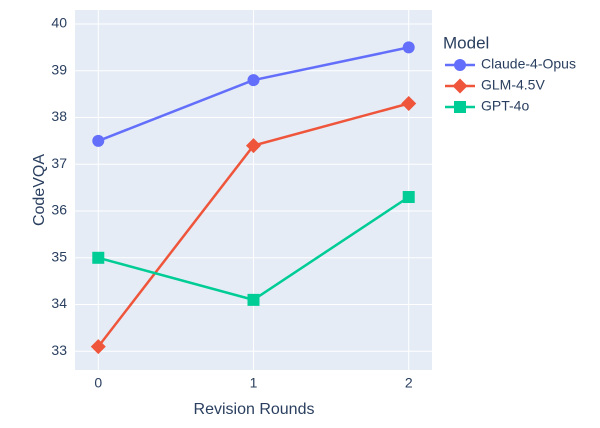  Describe the element at coordinates (59, 23) in the screenshot. I see `y-tick-label: 40` at that location.